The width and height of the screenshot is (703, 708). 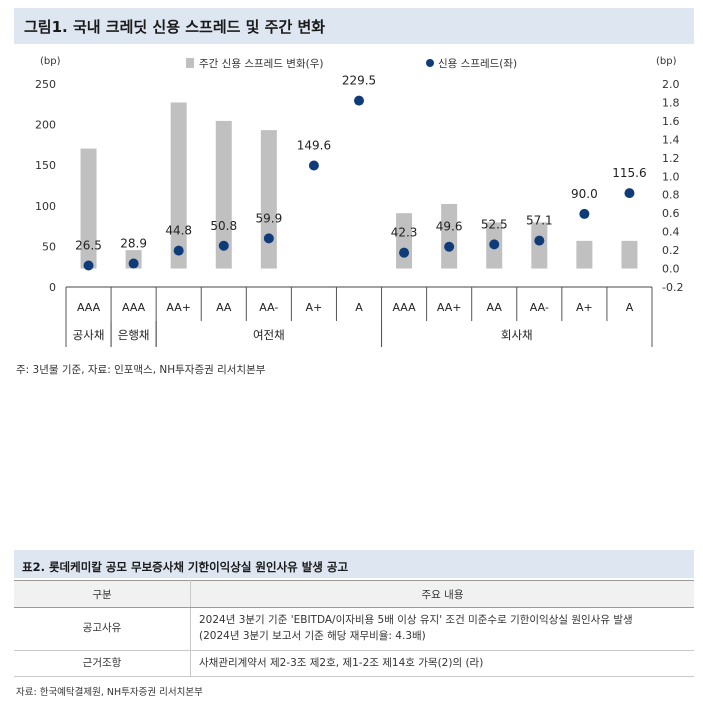 What do you see at coordinates (45, 206) in the screenshot?
I see `left-tick-label: 100` at bounding box center [45, 206].